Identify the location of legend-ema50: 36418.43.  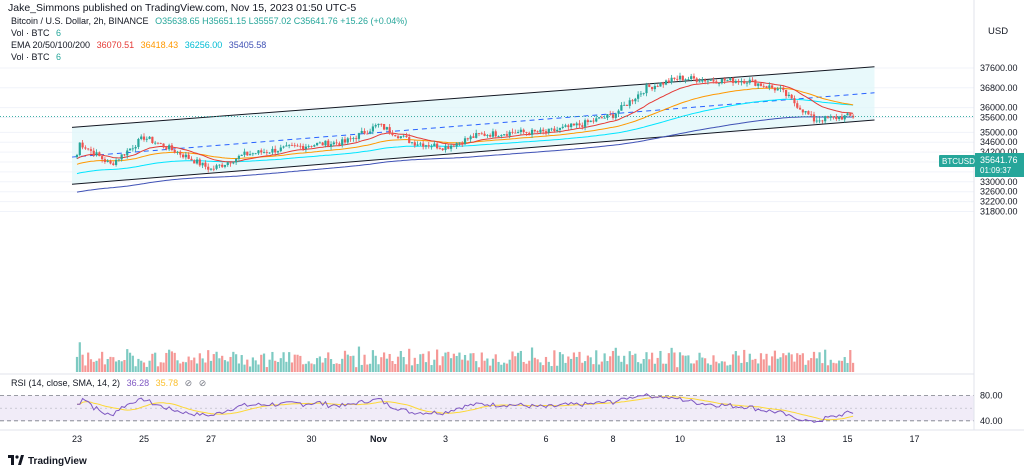
(159, 45).